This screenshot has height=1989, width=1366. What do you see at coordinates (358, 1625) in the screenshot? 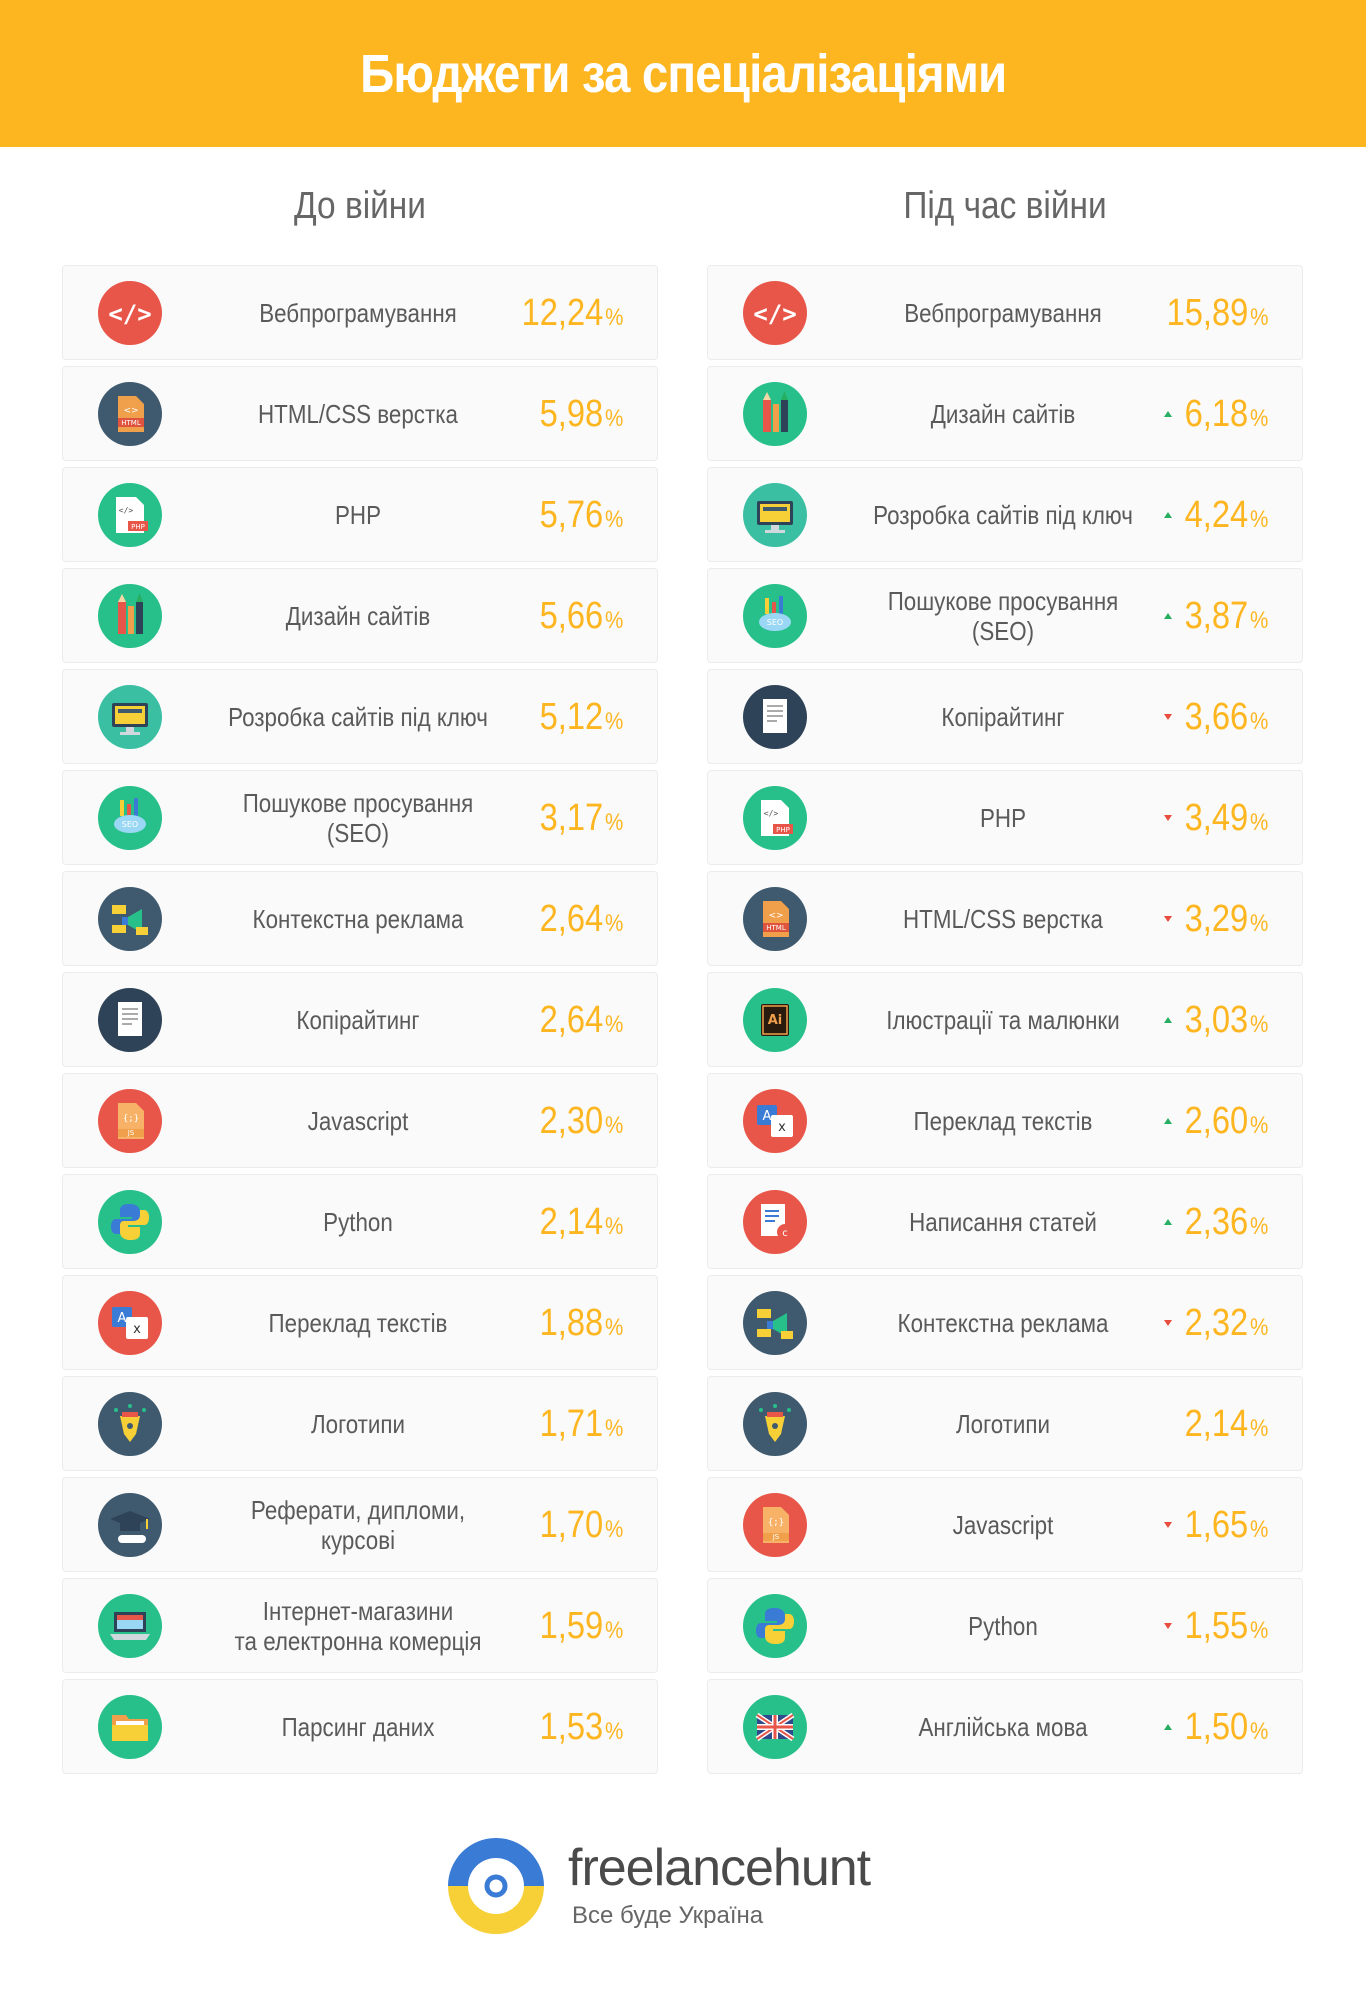
I see `row-label-text: Інтернет-магазини та електронна комерція` at bounding box center [358, 1625].